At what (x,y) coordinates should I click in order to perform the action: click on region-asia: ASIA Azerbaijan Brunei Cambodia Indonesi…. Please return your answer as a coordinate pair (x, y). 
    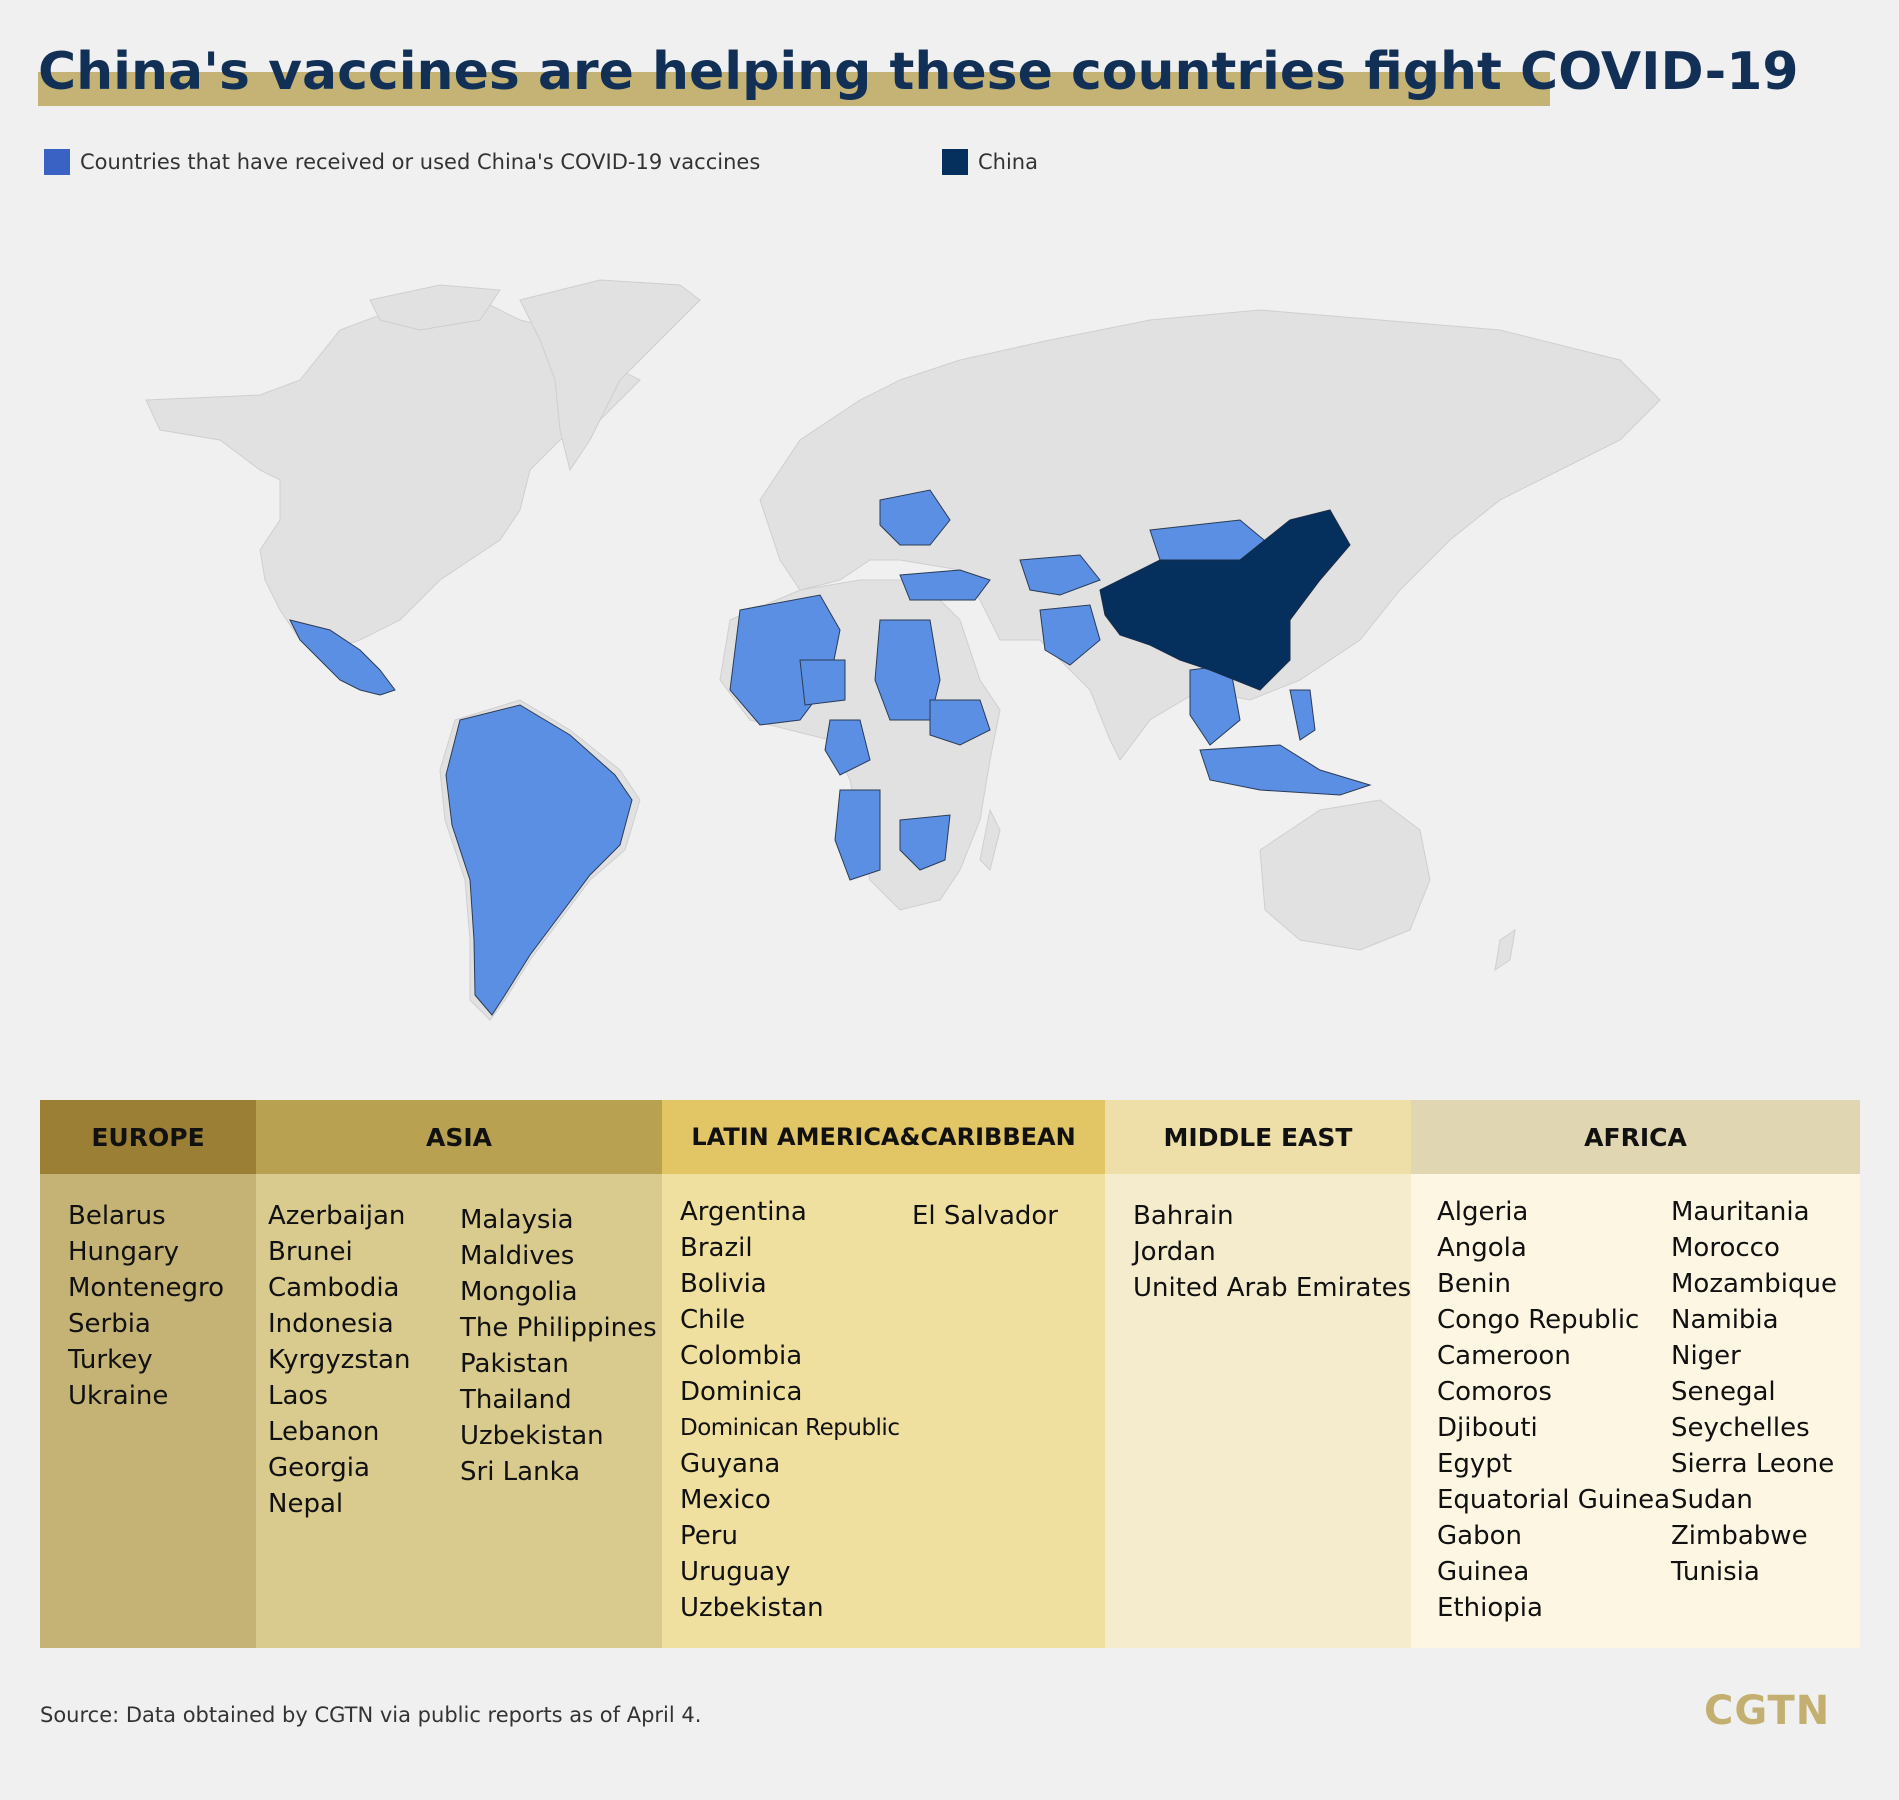
    Looking at the image, I should click on (459, 1374).